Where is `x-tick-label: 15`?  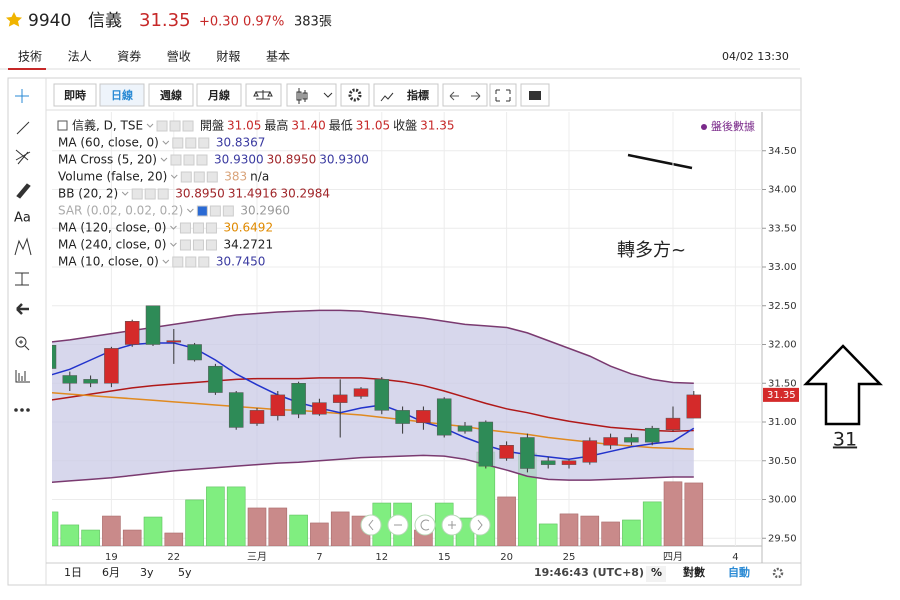 x-tick-label: 15 is located at coordinates (444, 557).